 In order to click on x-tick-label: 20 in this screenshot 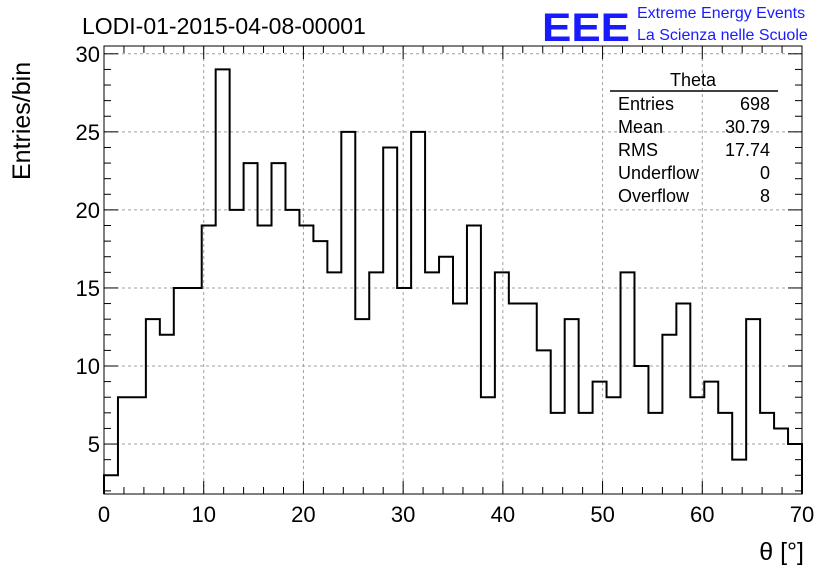, I will do `click(303, 514)`.